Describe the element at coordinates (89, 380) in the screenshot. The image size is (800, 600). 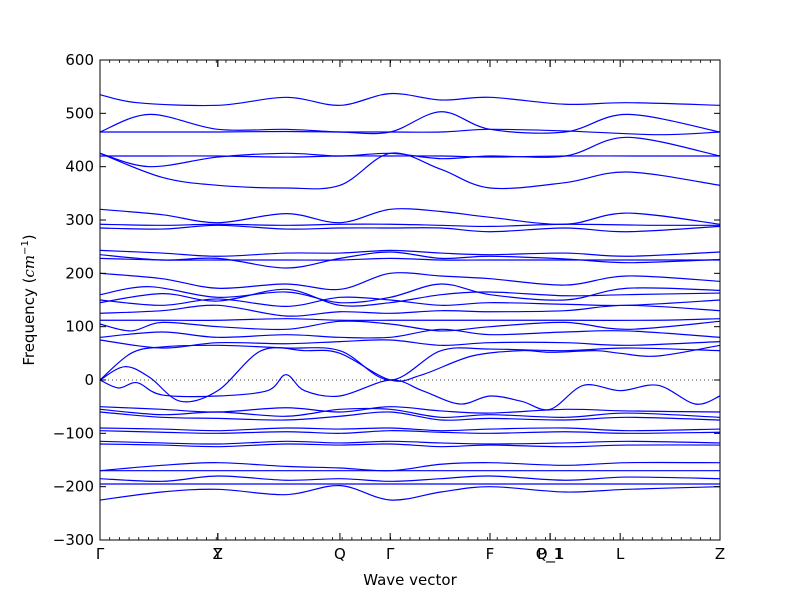
I see `y-tick-label: 0` at that location.